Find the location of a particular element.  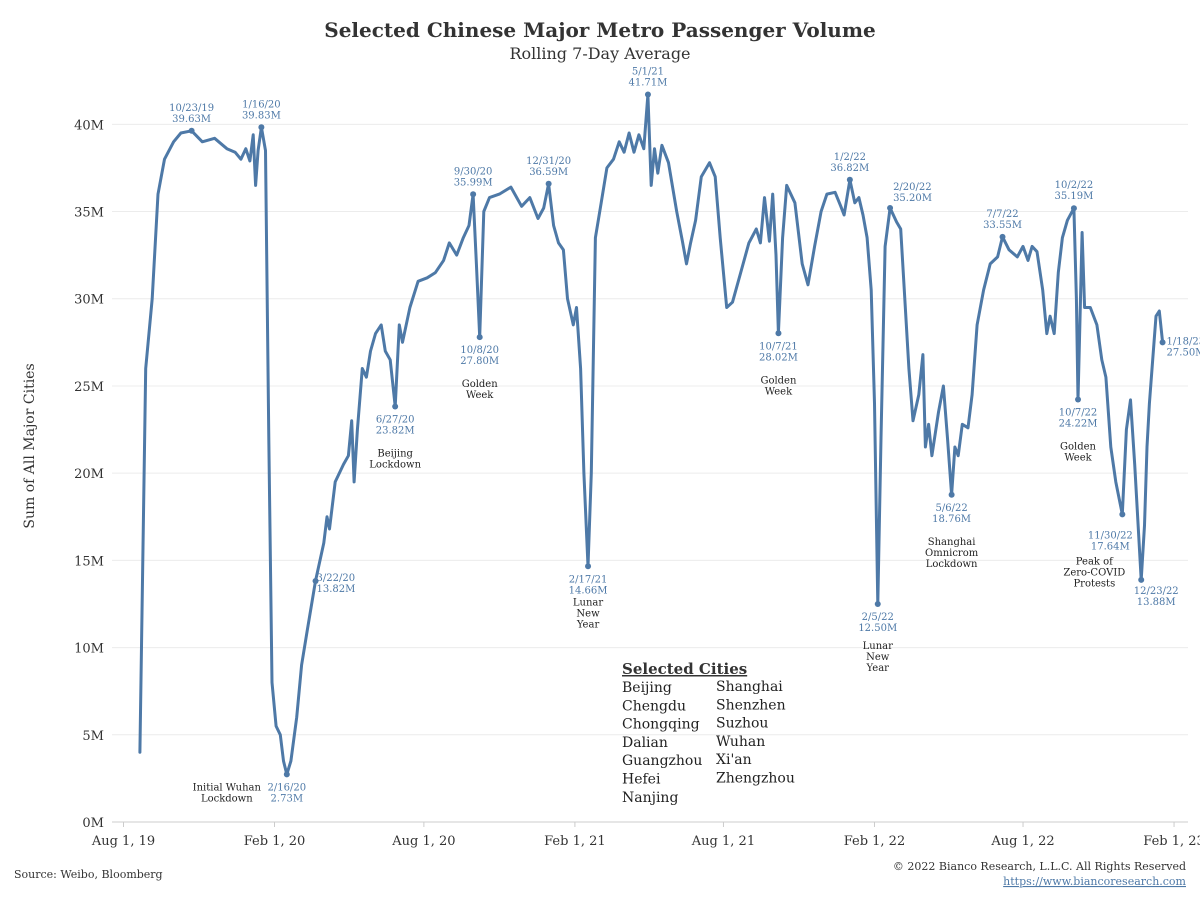

annotation-value: 7/7/22 is located at coordinates (1002, 214).